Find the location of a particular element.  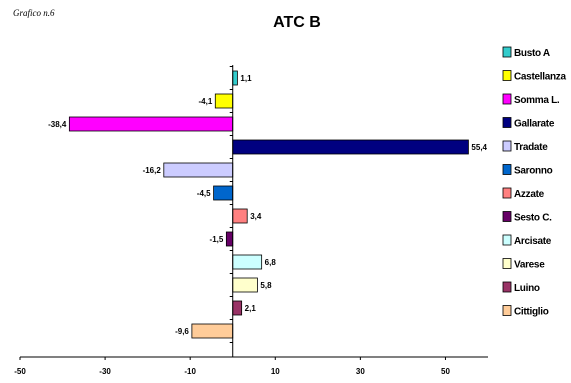

data-label: -1,5 is located at coordinates (217, 239).